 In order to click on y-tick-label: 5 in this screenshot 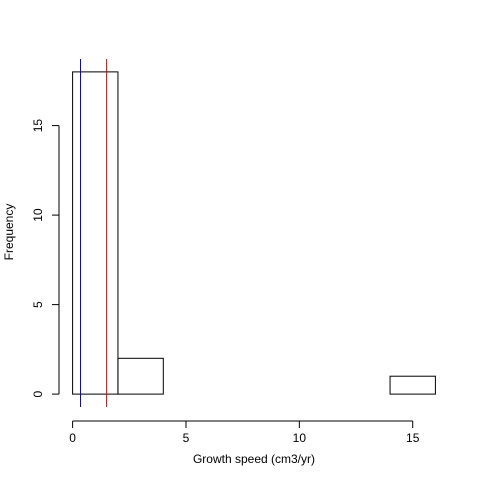, I will do `click(38, 304)`.